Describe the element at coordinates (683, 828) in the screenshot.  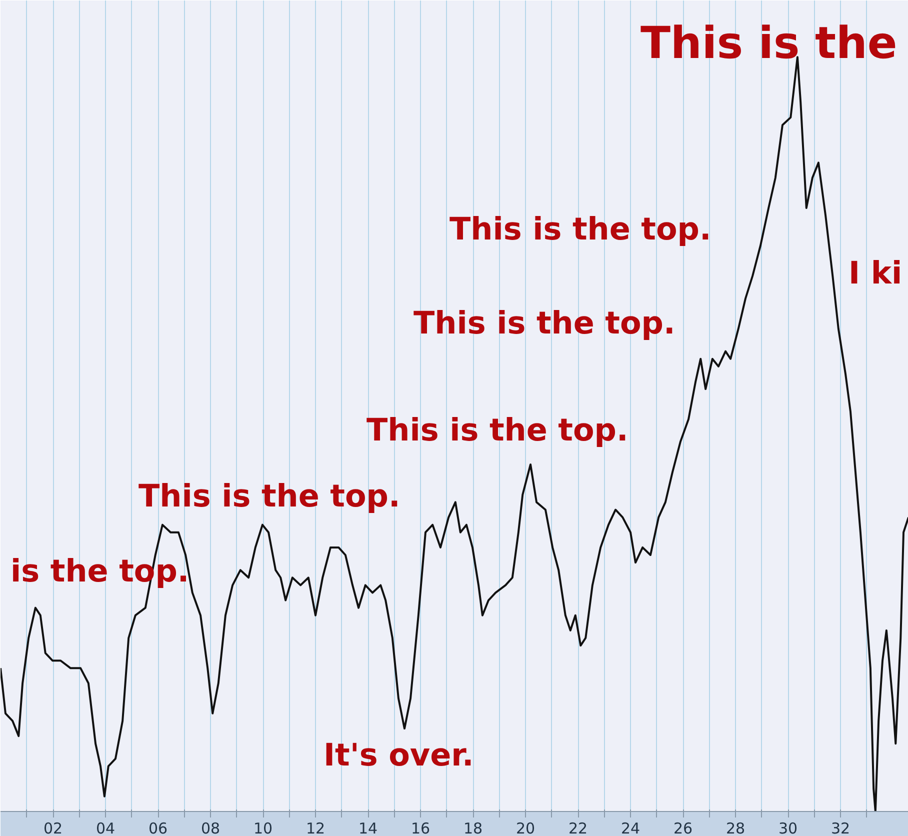
I see `x-tick-label: 26` at that location.